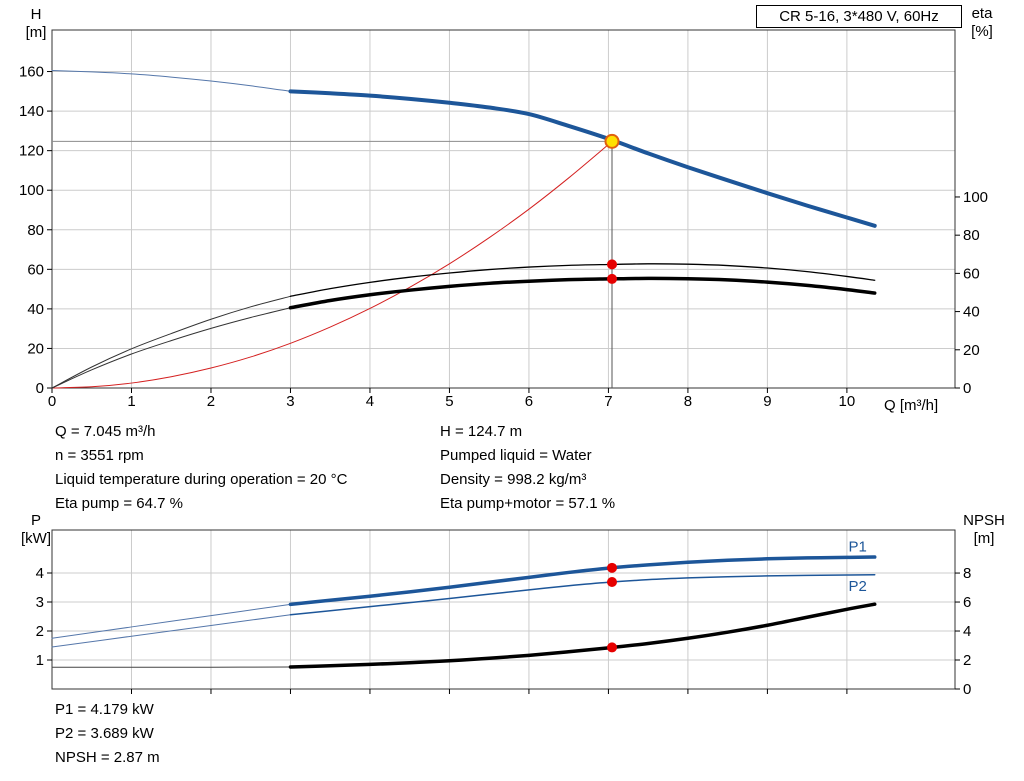 This screenshot has width=1024, height=781. I want to click on info-line-npsh: NPSH = 2.87 m, so click(107, 757).